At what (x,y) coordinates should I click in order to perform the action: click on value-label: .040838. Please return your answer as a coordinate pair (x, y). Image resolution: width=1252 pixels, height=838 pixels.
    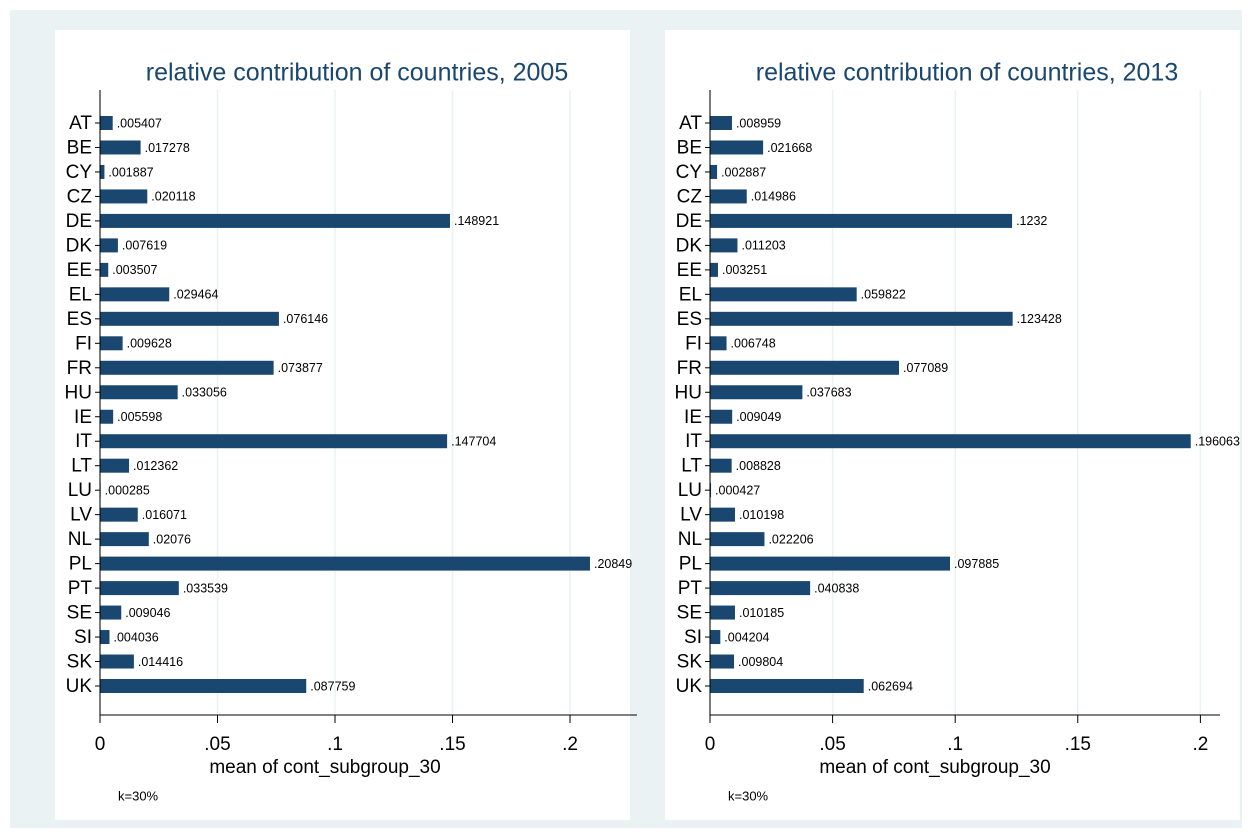
    Looking at the image, I should click on (836, 588).